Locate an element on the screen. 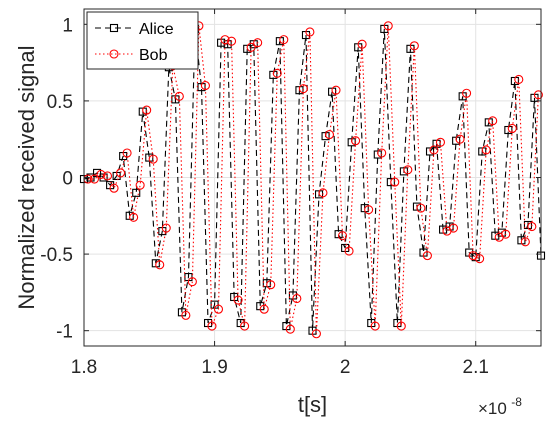 The height and width of the screenshot is (424, 550). y-tick-label: 1 is located at coordinates (67, 25).